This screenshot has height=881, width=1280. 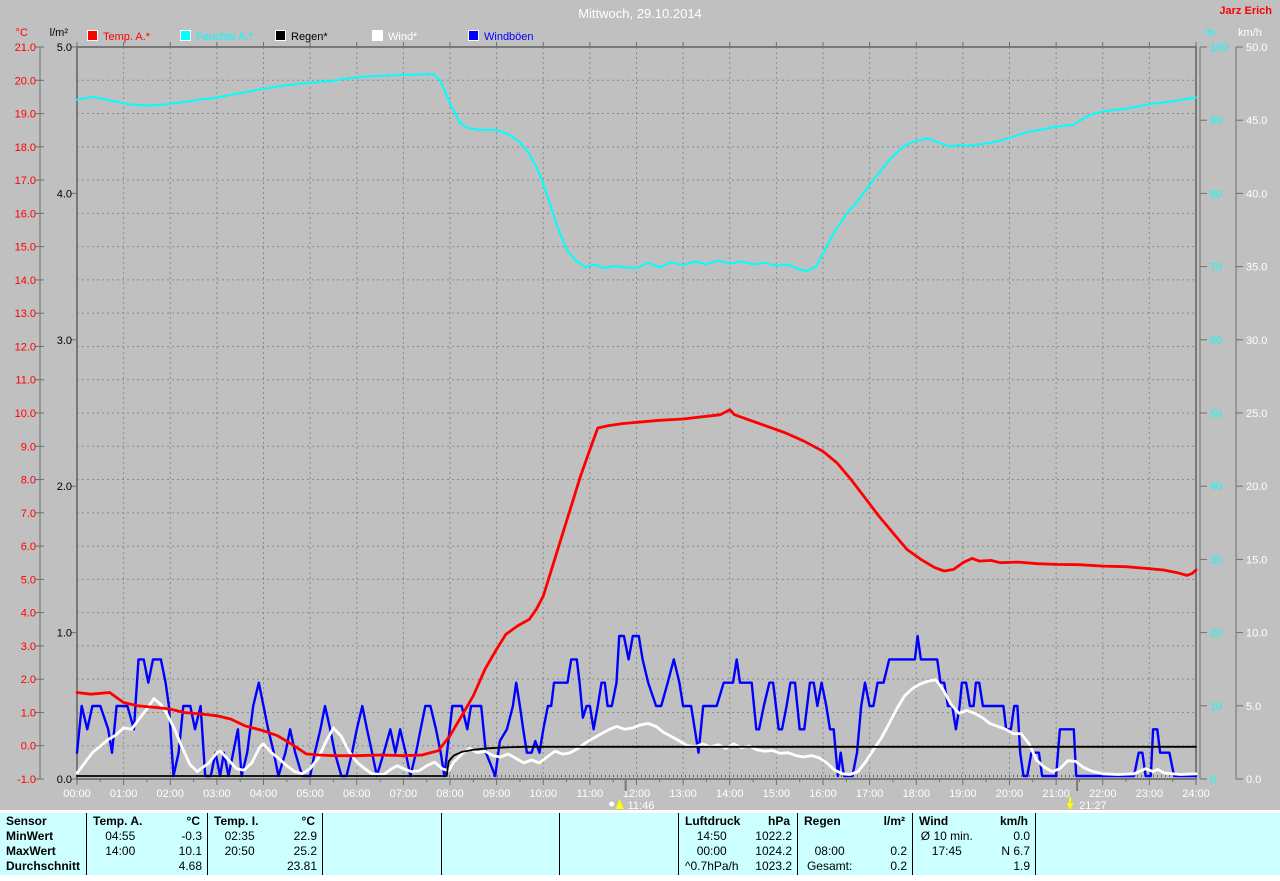 I want to click on table-cell: Gesamt:, so click(x=829, y=866).